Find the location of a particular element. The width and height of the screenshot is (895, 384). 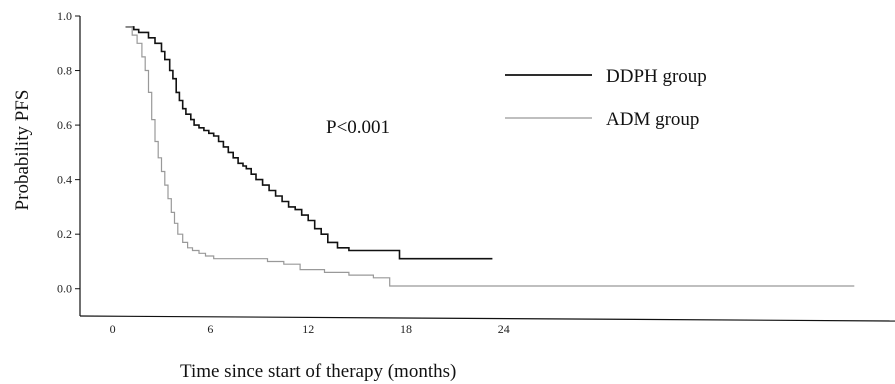

x-tick-label: 6 is located at coordinates (210, 329).